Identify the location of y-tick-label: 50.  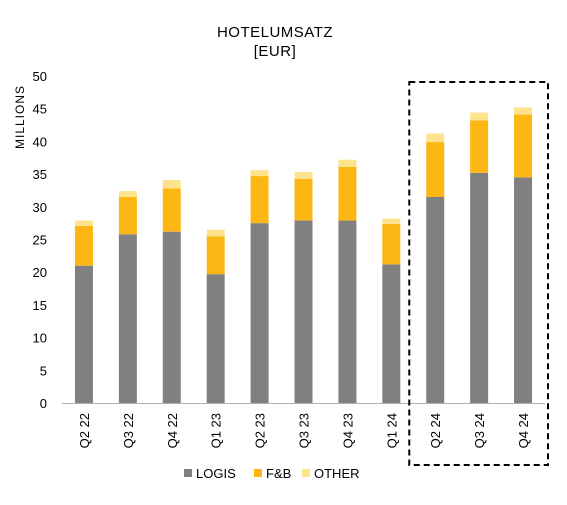
(40, 76).